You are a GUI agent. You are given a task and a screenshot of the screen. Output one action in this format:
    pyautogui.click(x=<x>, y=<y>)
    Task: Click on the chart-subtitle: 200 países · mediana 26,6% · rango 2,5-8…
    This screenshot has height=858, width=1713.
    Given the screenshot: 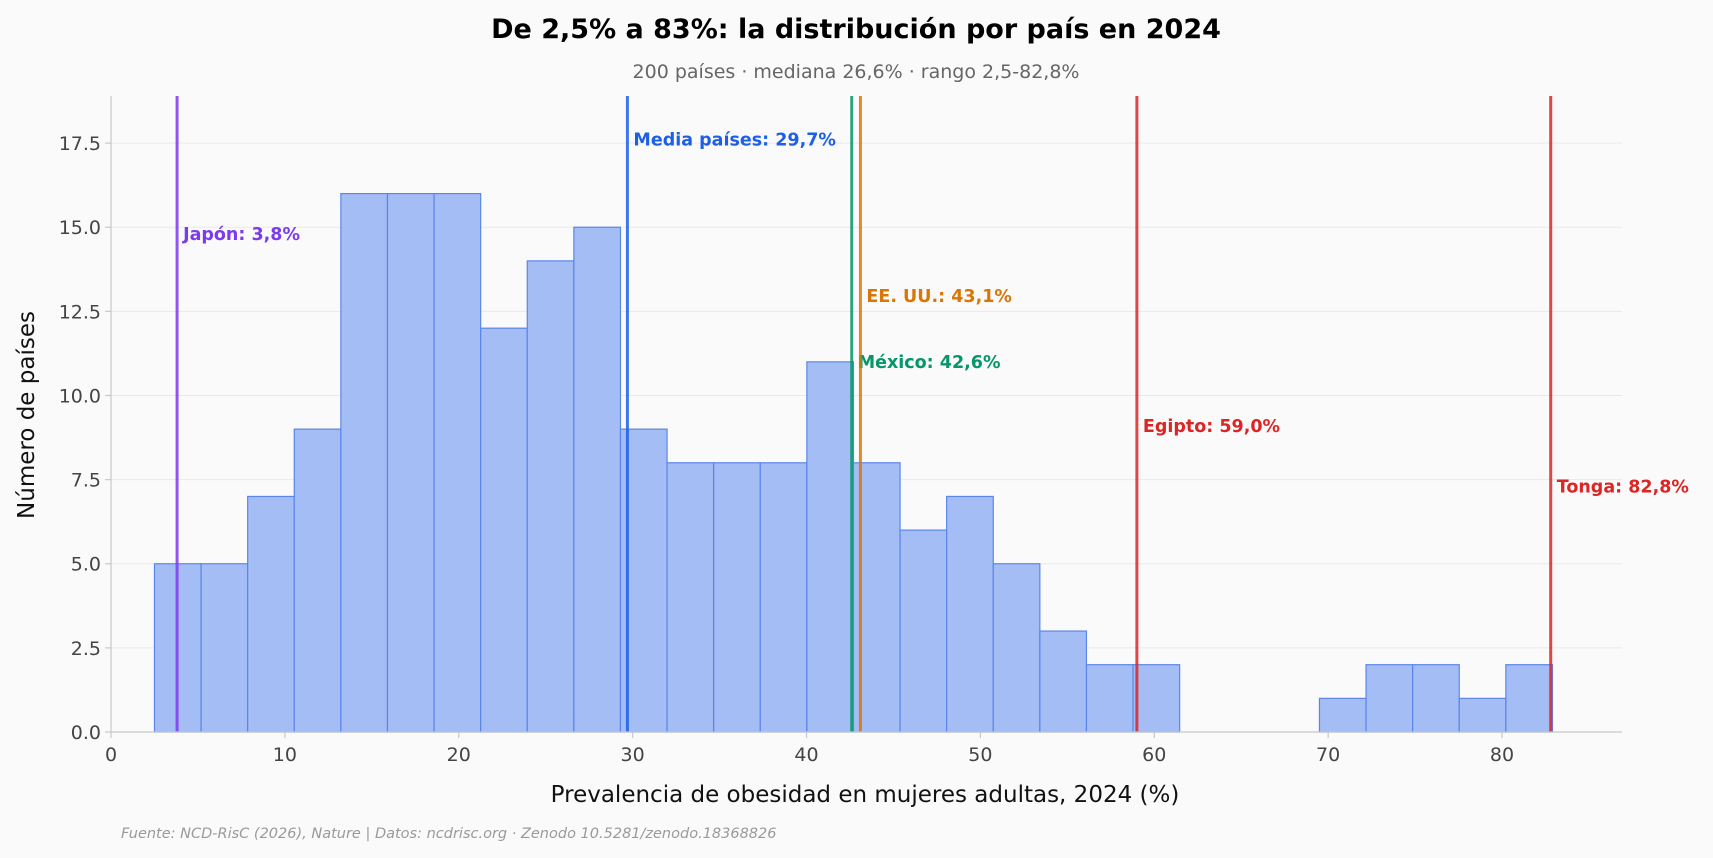 What is the action you would take?
    pyautogui.click(x=856, y=72)
    